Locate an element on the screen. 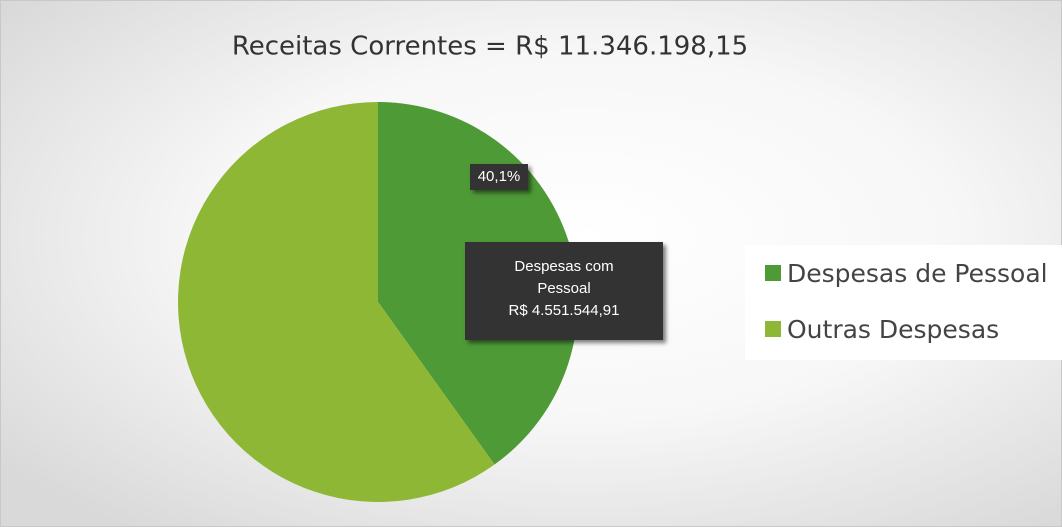 The width and height of the screenshot is (1062, 527). legend-label: Despesas de Pessoal is located at coordinates (917, 273).